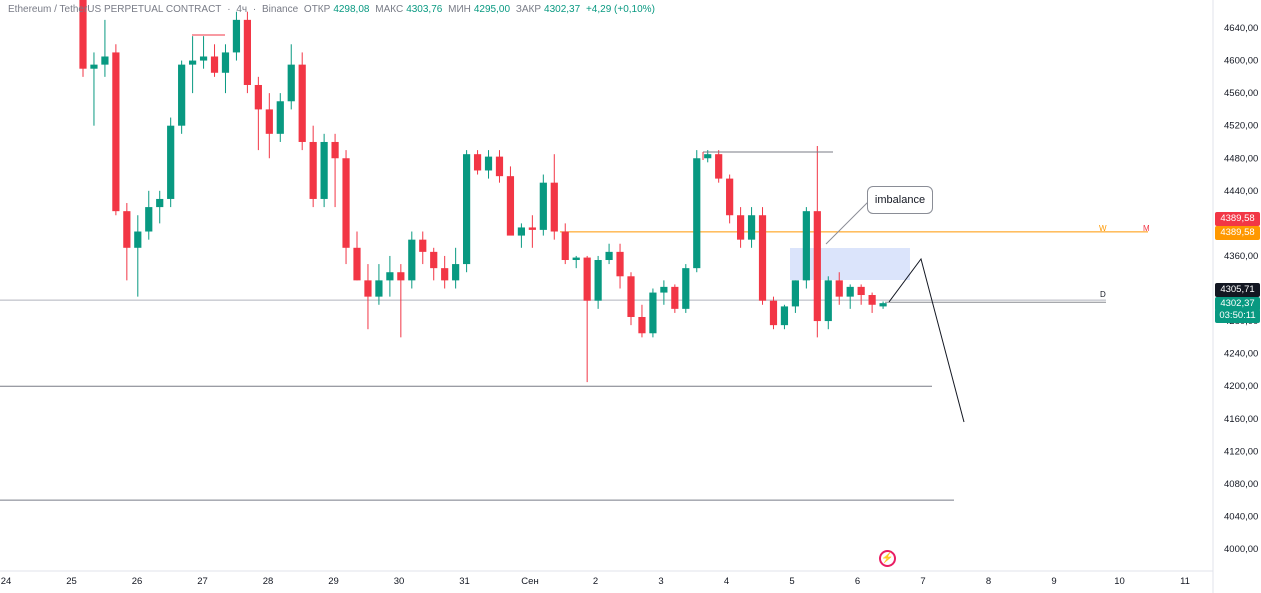  Describe the element at coordinates (900, 200) in the screenshot. I see `imbalance-note: imbalance` at that location.